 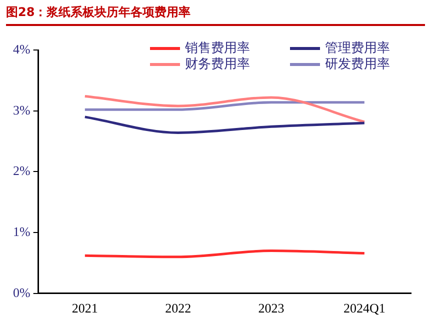 What do you see at coordinates (357, 48) in the screenshot?
I see `legend-label: 管理费用率` at bounding box center [357, 48].